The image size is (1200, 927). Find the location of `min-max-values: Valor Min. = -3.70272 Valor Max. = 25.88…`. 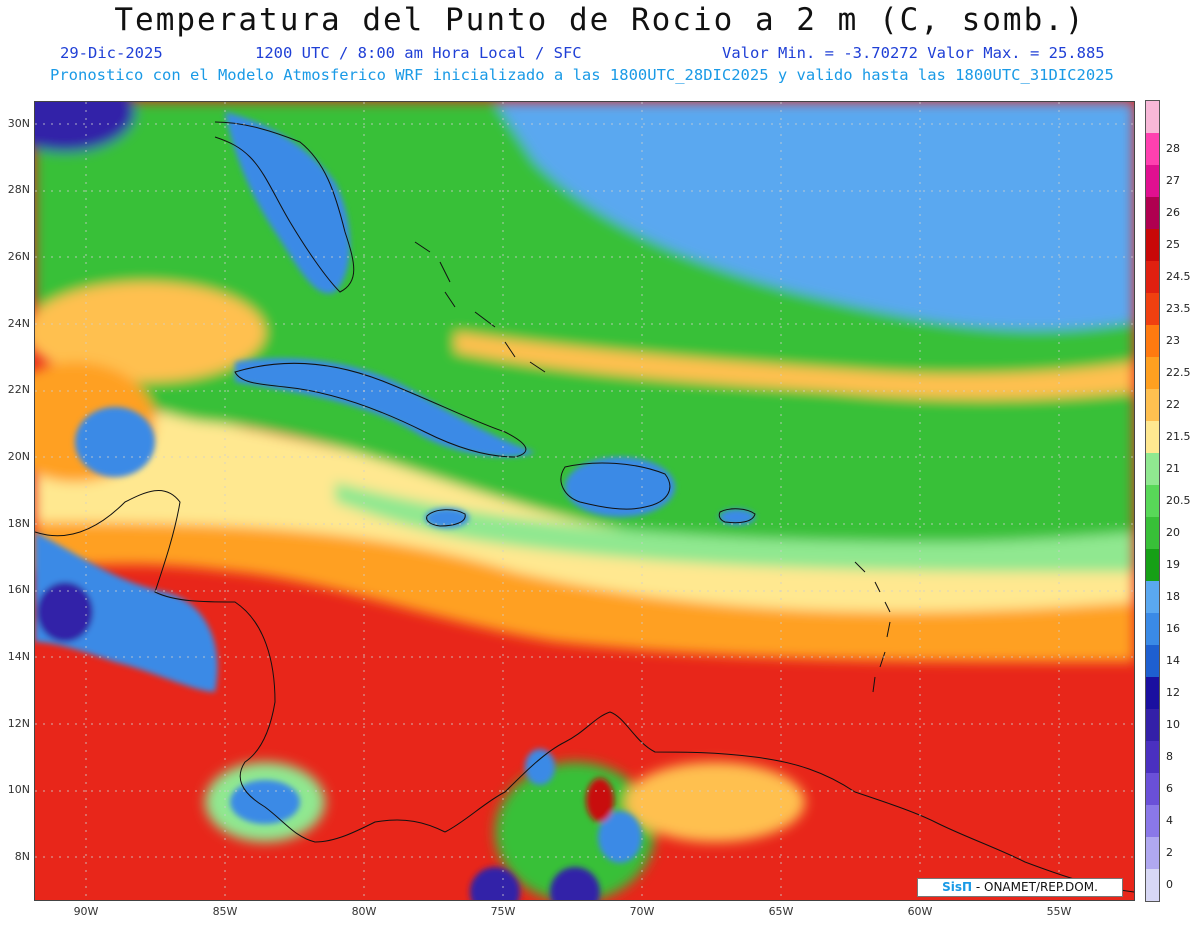

min-max-values: Valor Min. = -3.70272 Valor Max. = 25.88… is located at coordinates (913, 53).